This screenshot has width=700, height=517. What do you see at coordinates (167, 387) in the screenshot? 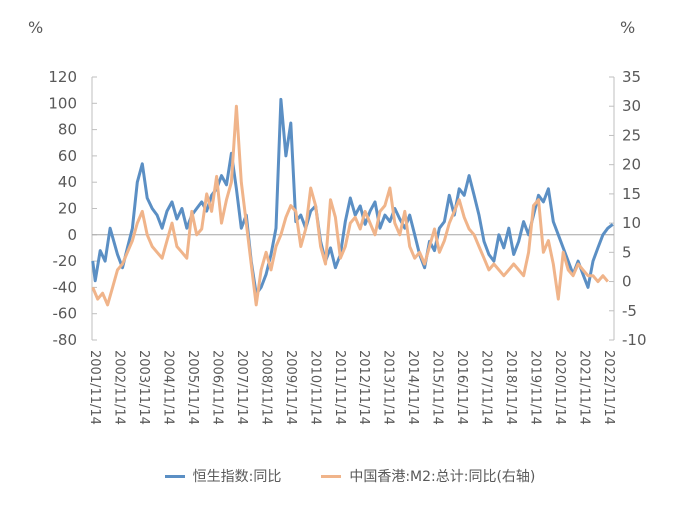
I see `svg-text: 2004/11/14` at bounding box center [167, 387].